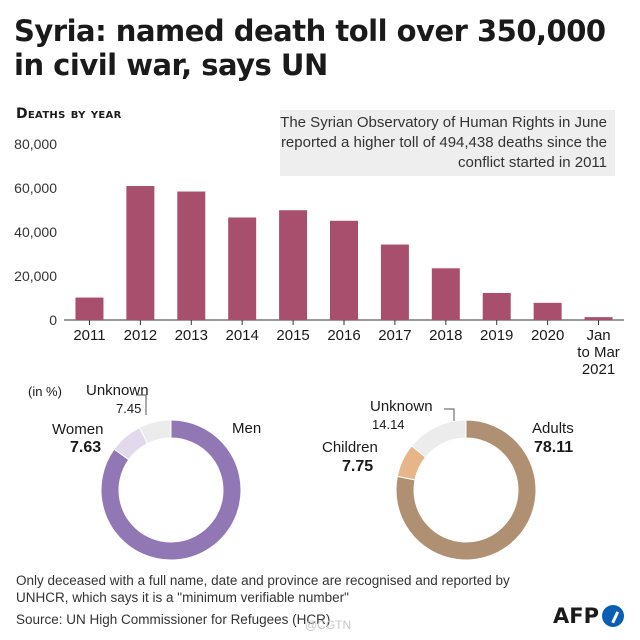 This screenshot has height=640, width=640. I want to click on age-donut-chart: Unknown 14.14 Children 7.75 Adults 78.11, so click(480, 470).